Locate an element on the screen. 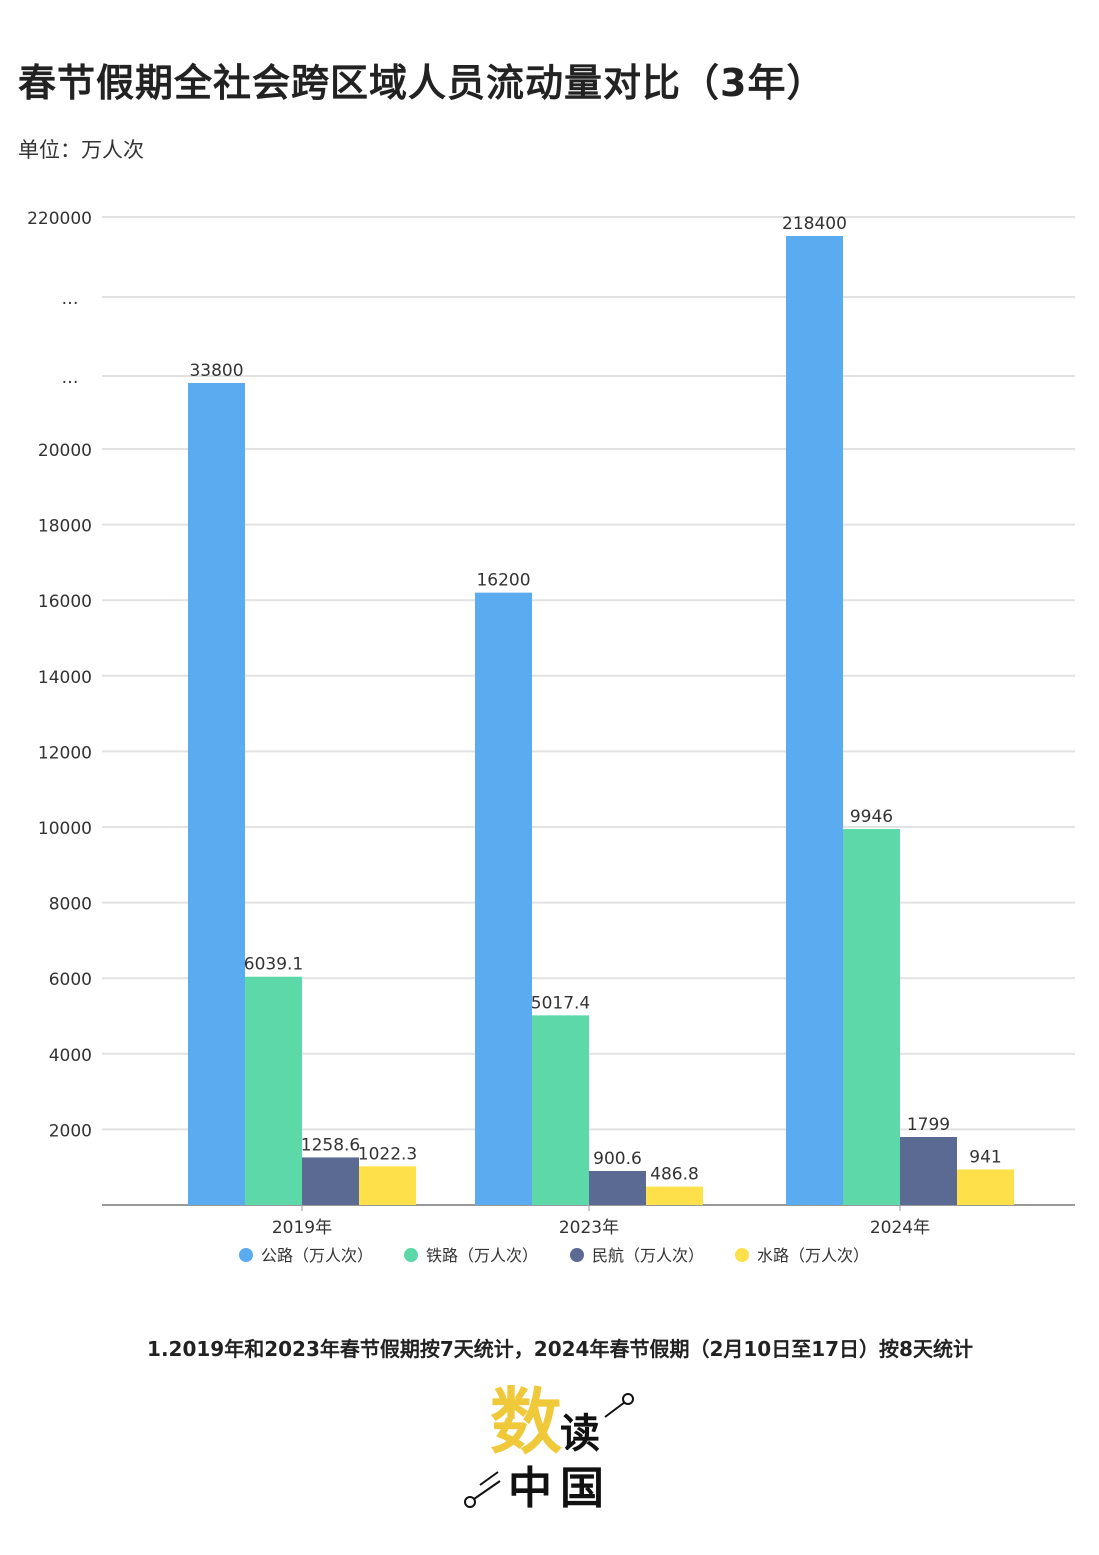 The height and width of the screenshot is (1555, 1099). y-tick-label: 8000 is located at coordinates (70, 905).